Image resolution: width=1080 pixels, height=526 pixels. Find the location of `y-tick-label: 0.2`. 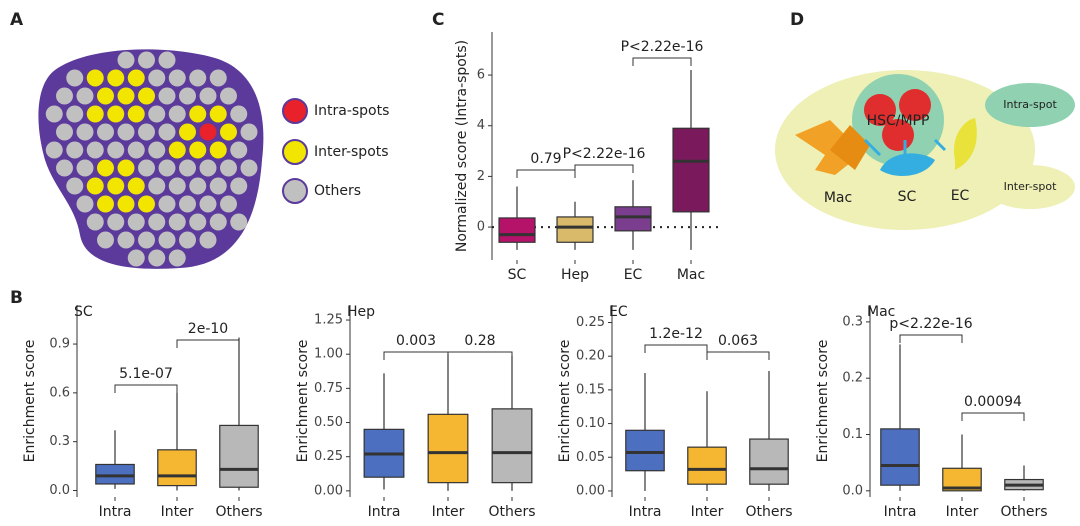

y-tick-label: 0.2 is located at coordinates (852, 378).